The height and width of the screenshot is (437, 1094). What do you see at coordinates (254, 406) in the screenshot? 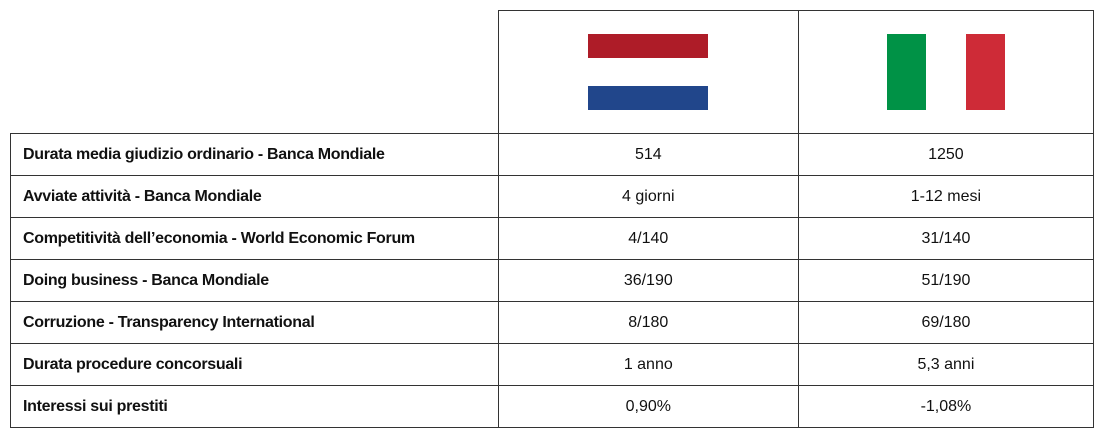
I see `row-label: Interessi sui prestiti` at bounding box center [254, 406].